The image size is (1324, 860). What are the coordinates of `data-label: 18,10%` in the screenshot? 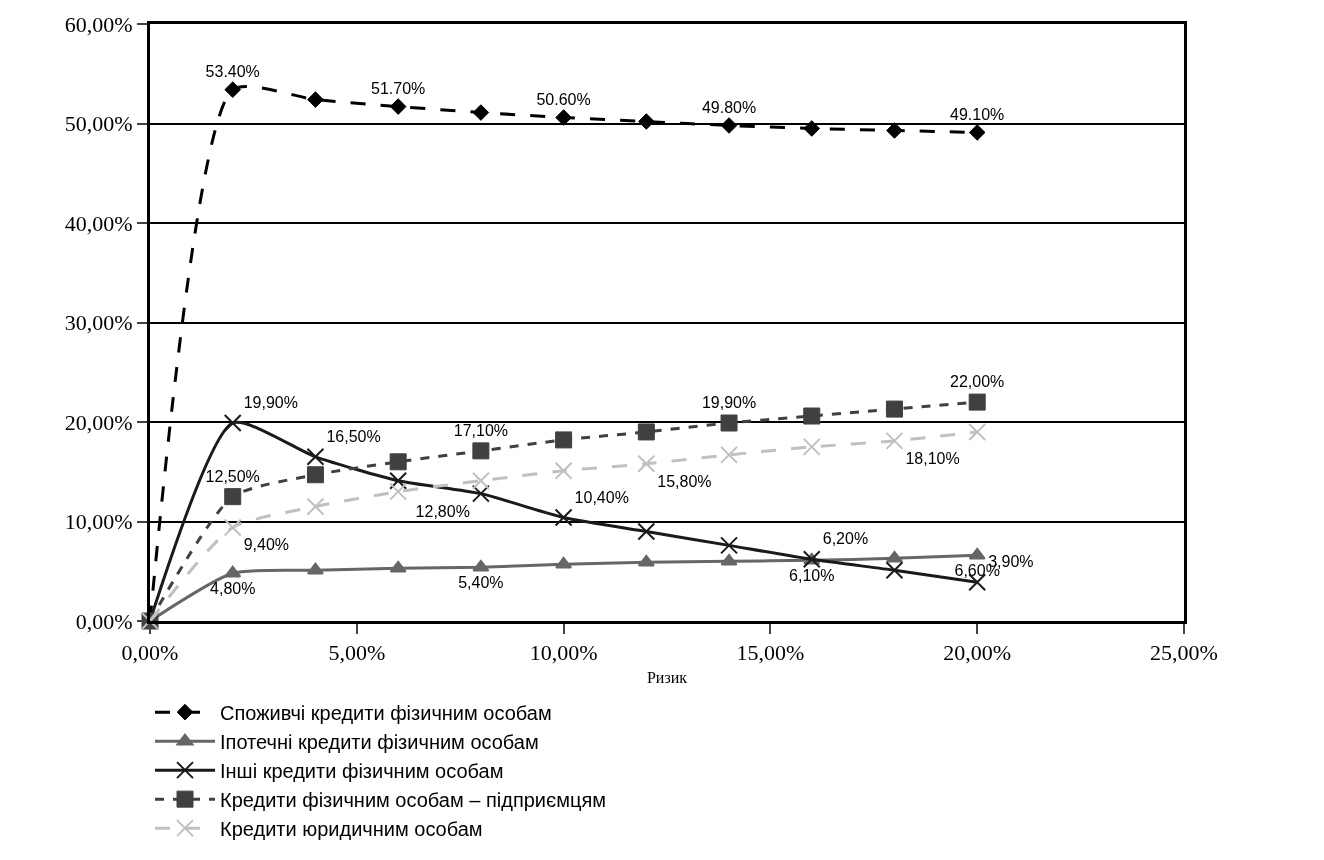 It's located at (932, 458).